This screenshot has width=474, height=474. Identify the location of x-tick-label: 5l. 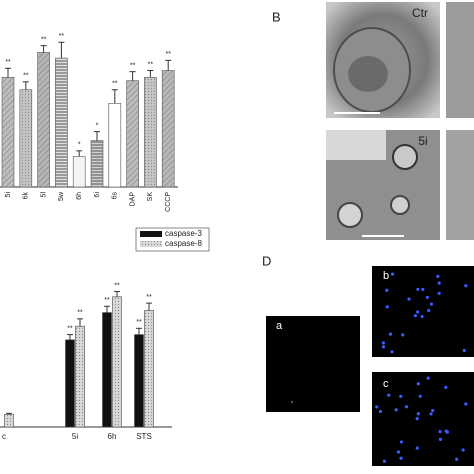
(43, 195).